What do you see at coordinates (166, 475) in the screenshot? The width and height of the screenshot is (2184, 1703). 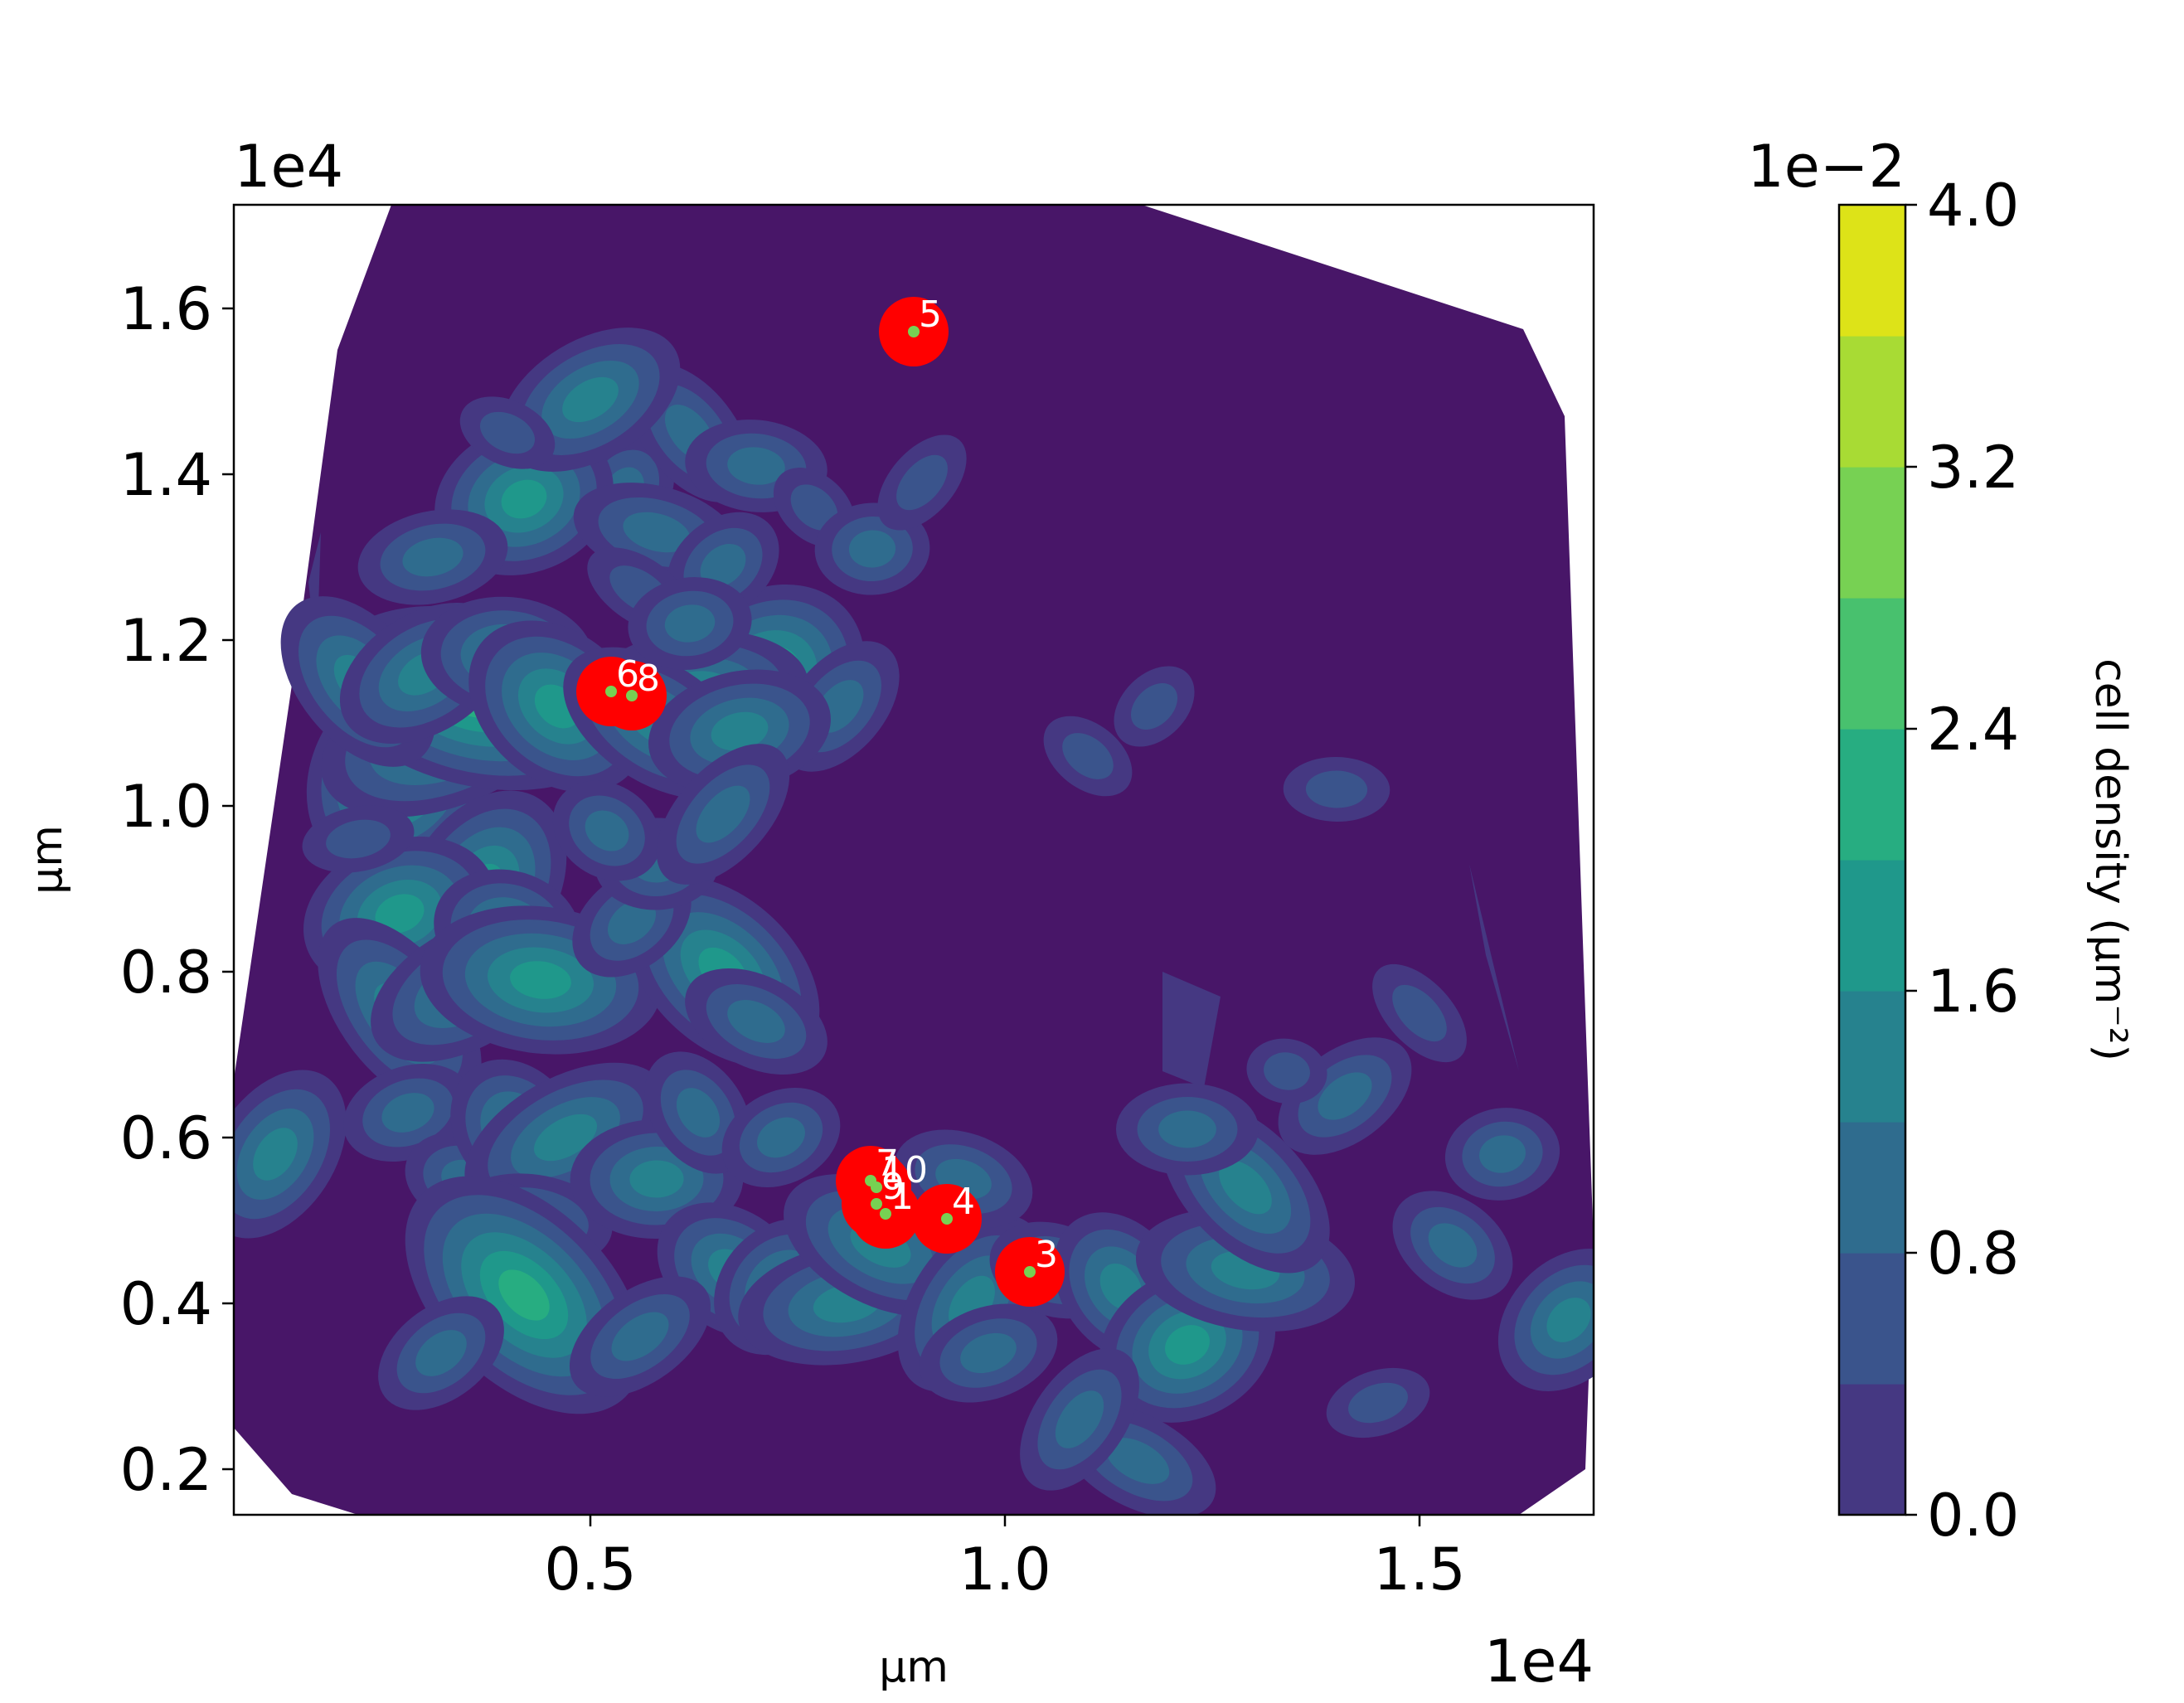 I see `y-tick-label-7: 1.4` at bounding box center [166, 475].